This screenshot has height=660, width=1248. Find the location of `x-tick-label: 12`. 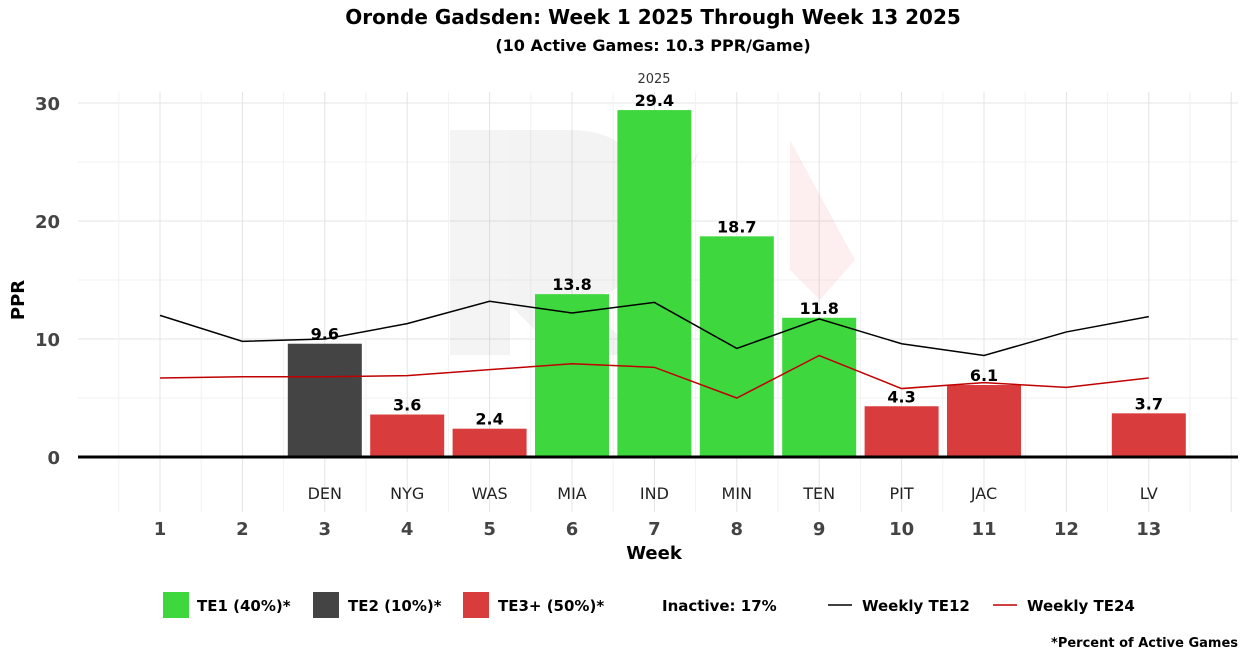

x-tick-label: 12 is located at coordinates (1066, 529).